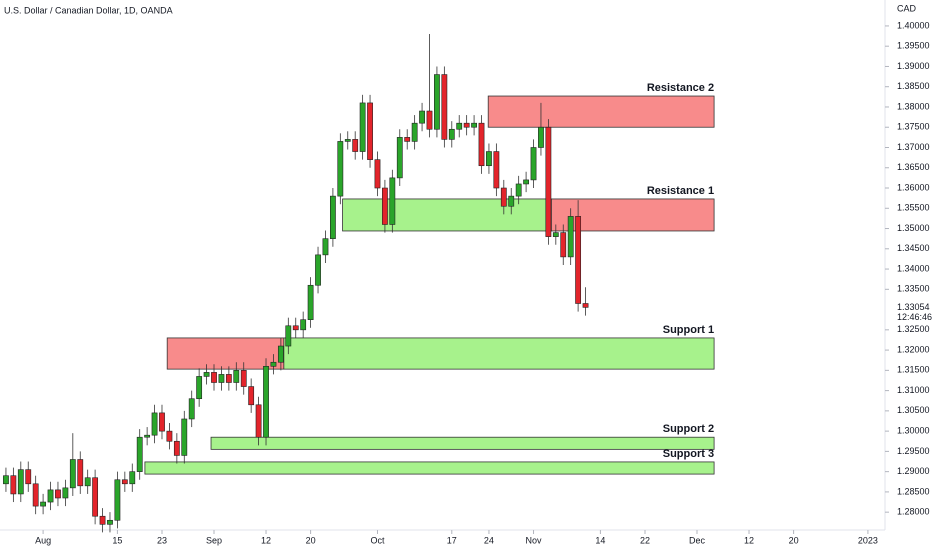 The image size is (932, 550). What do you see at coordinates (377, 540) in the screenshot?
I see `x-tick-label: Oct` at bounding box center [377, 540].